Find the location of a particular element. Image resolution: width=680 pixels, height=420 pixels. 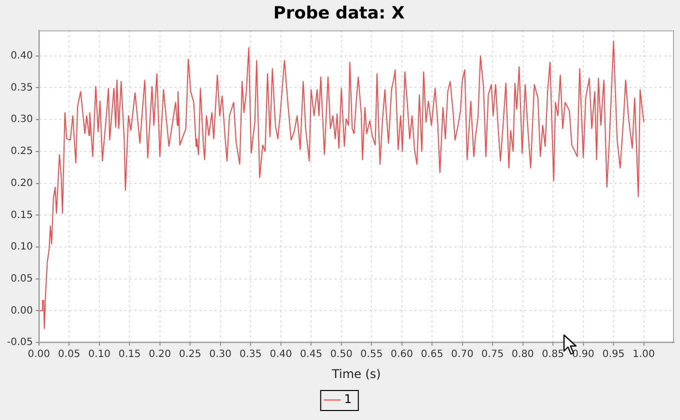

y-tick-label: 0.40 is located at coordinates (21, 56).